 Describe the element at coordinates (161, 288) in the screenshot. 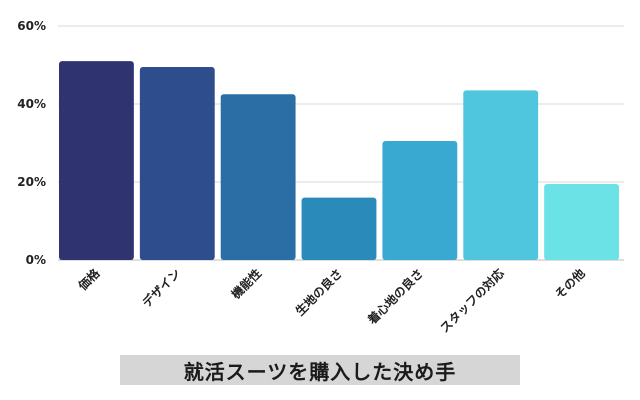

I see `x-tick-label: デザイン` at that location.